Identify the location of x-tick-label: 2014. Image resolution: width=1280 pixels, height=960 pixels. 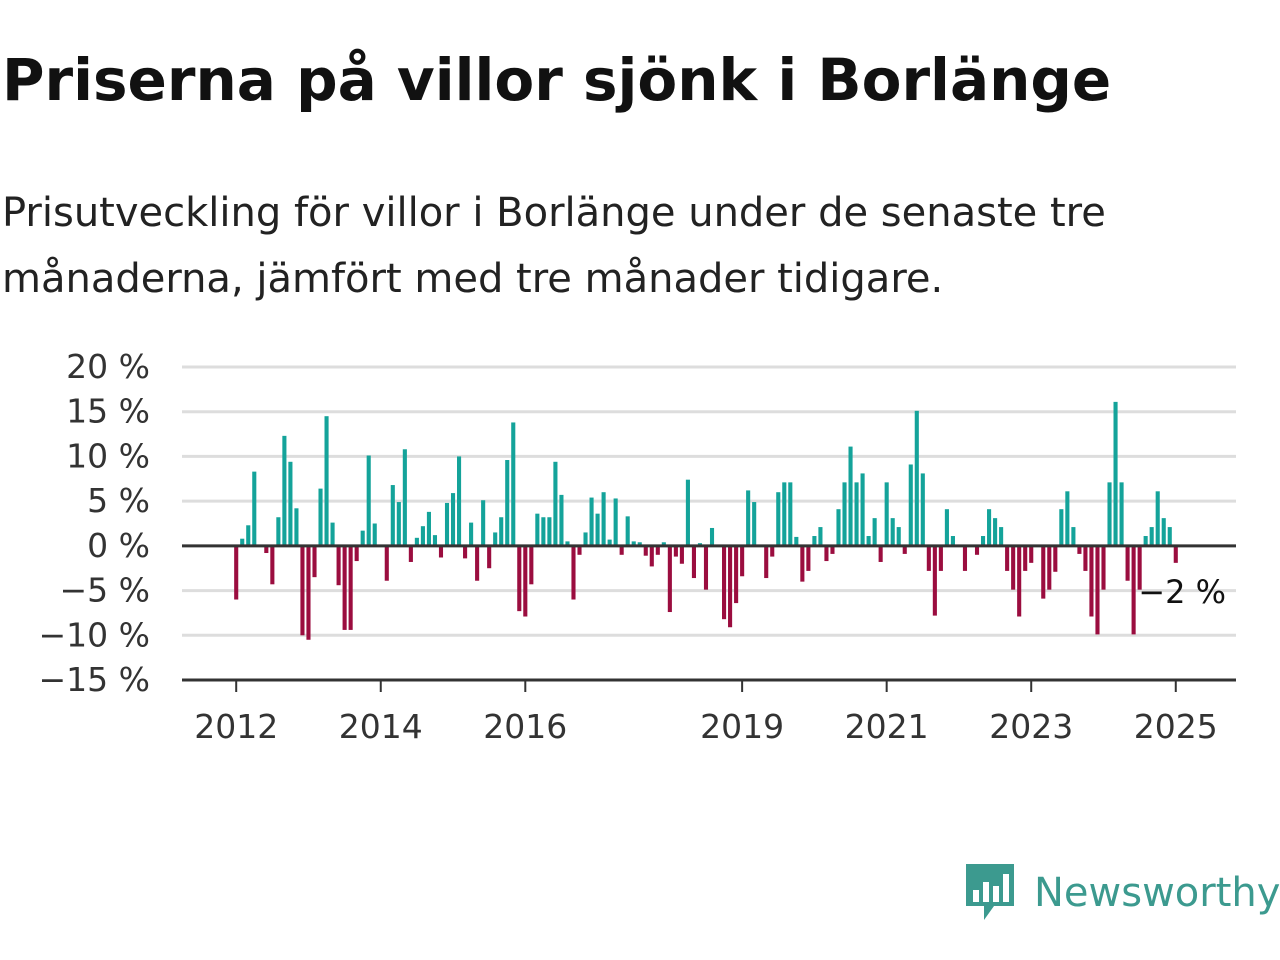
(381, 726).